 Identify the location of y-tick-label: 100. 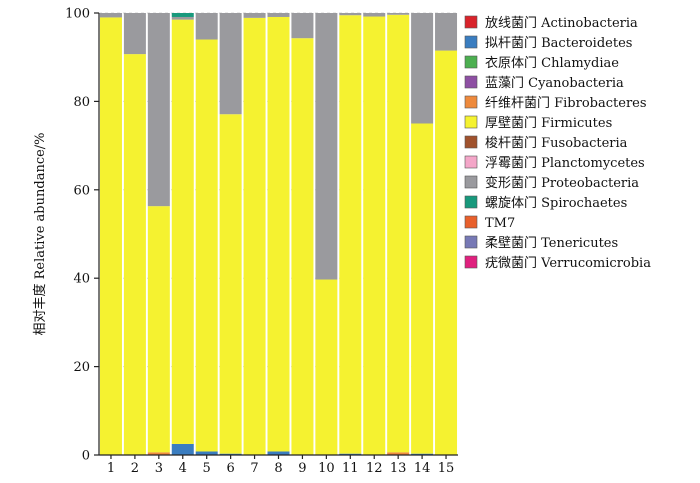
(77, 14).